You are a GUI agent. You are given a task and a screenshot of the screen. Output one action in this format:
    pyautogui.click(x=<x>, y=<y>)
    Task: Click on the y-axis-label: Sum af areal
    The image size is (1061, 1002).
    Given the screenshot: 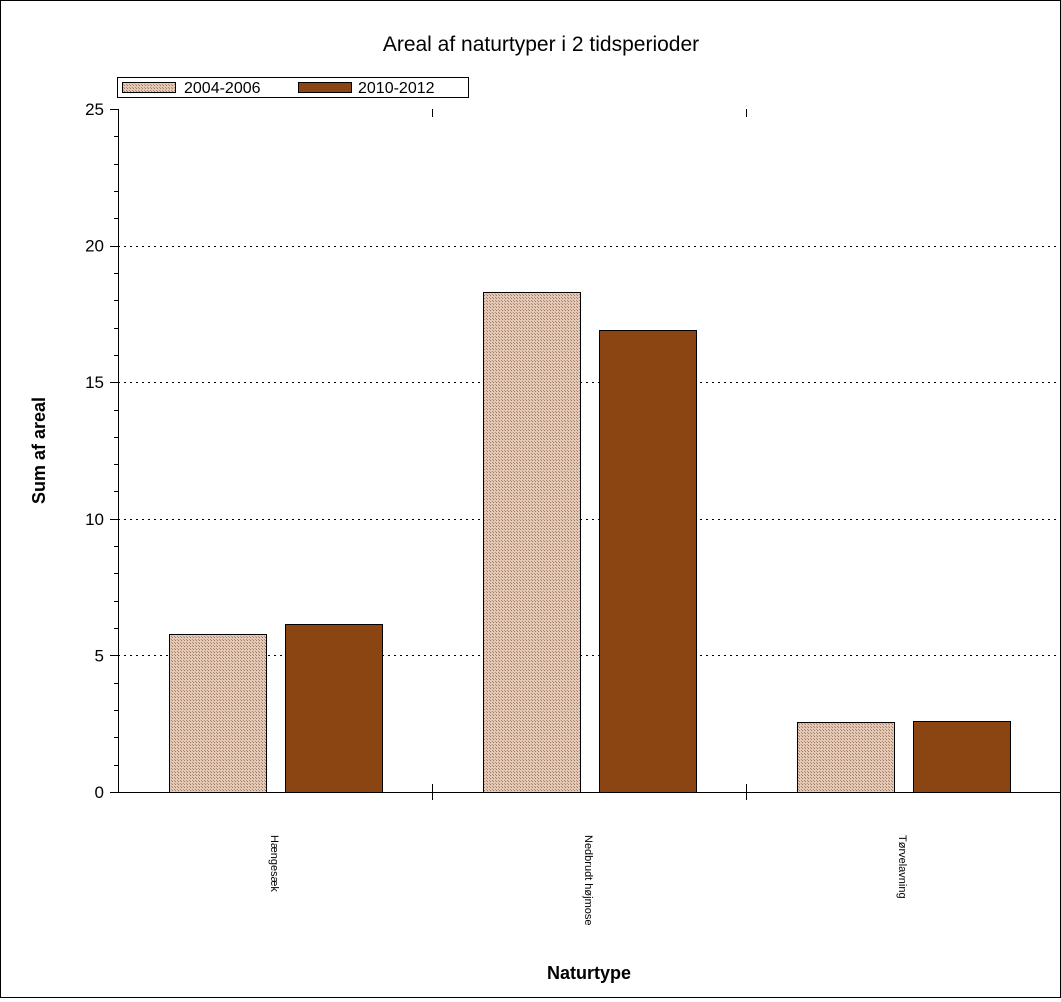 What is the action you would take?
    pyautogui.click(x=39, y=450)
    